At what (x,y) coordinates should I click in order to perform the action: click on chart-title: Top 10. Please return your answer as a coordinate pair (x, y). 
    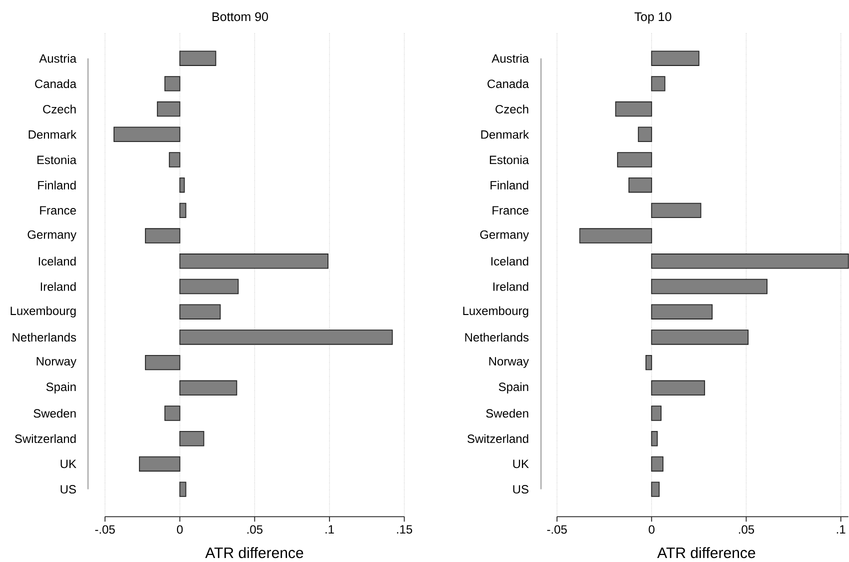
    Looking at the image, I should click on (653, 18).